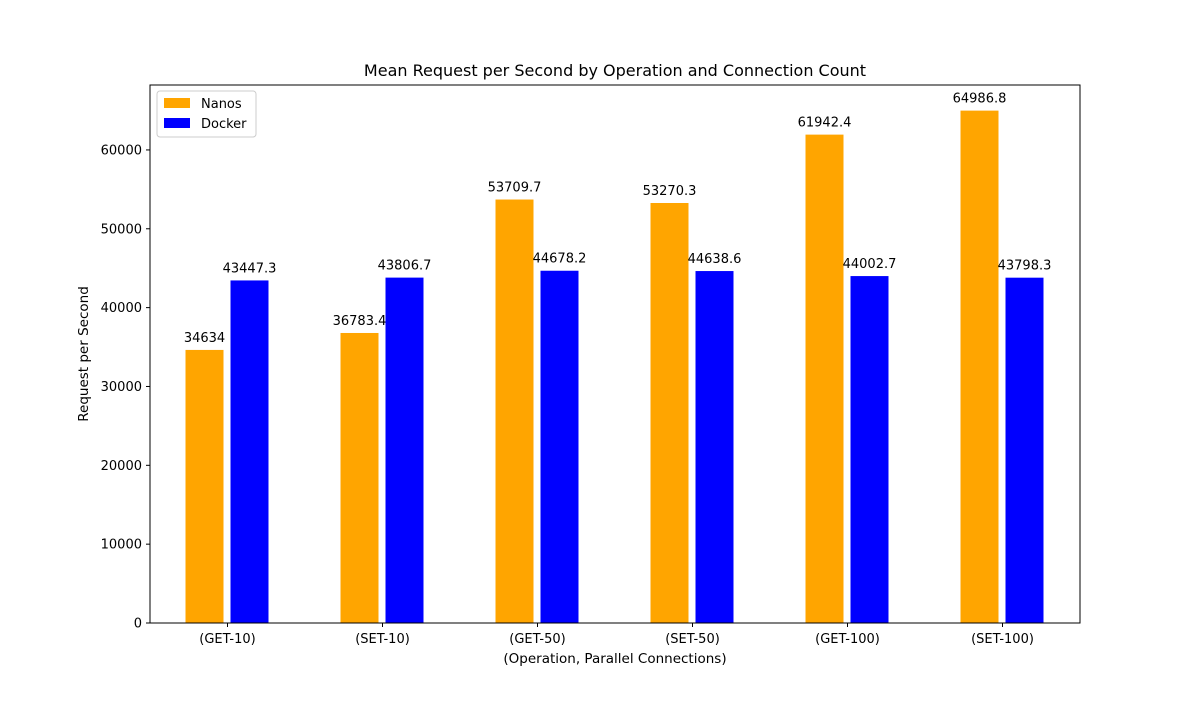  What do you see at coordinates (870, 264) in the screenshot?
I see `data-label-docker-4: 44002.7` at bounding box center [870, 264].